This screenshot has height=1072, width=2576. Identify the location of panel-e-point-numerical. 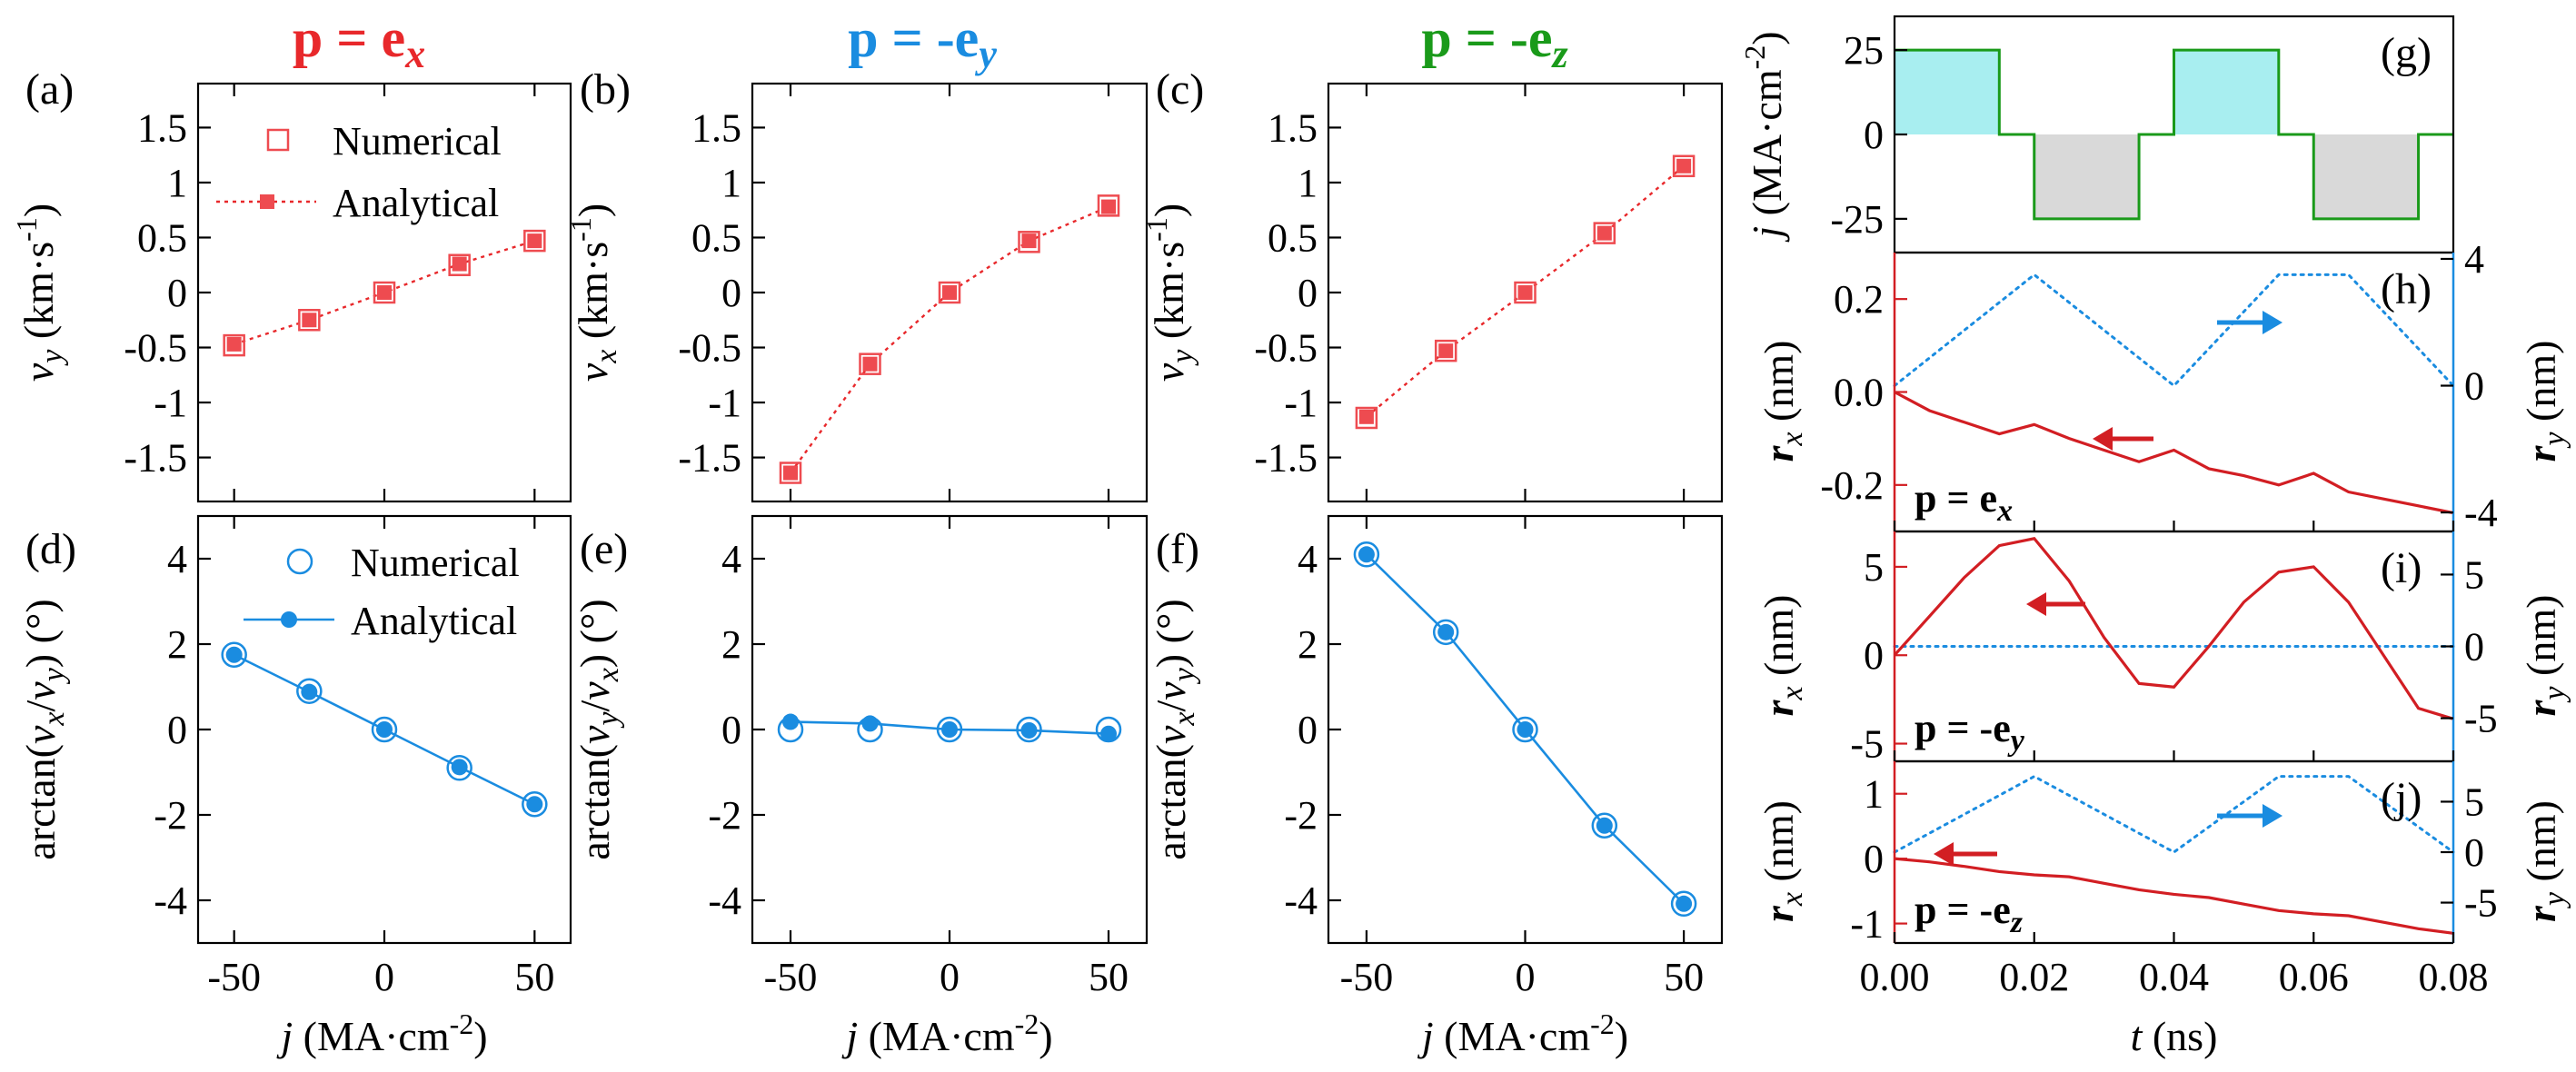
(1029, 729).